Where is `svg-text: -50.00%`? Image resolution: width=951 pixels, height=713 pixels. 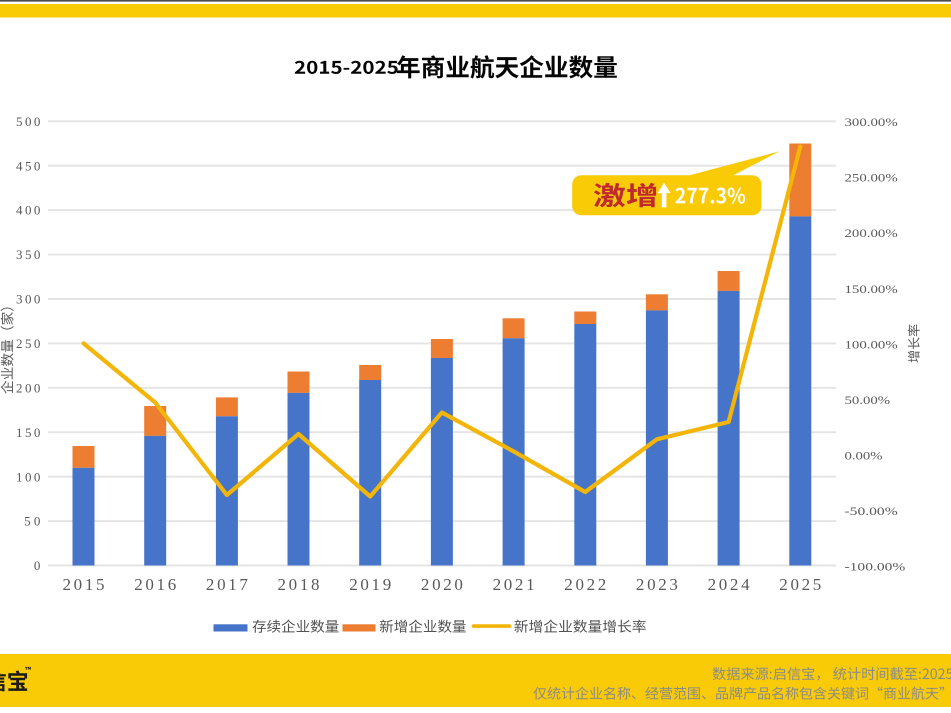
svg-text: -50.00% is located at coordinates (872, 512).